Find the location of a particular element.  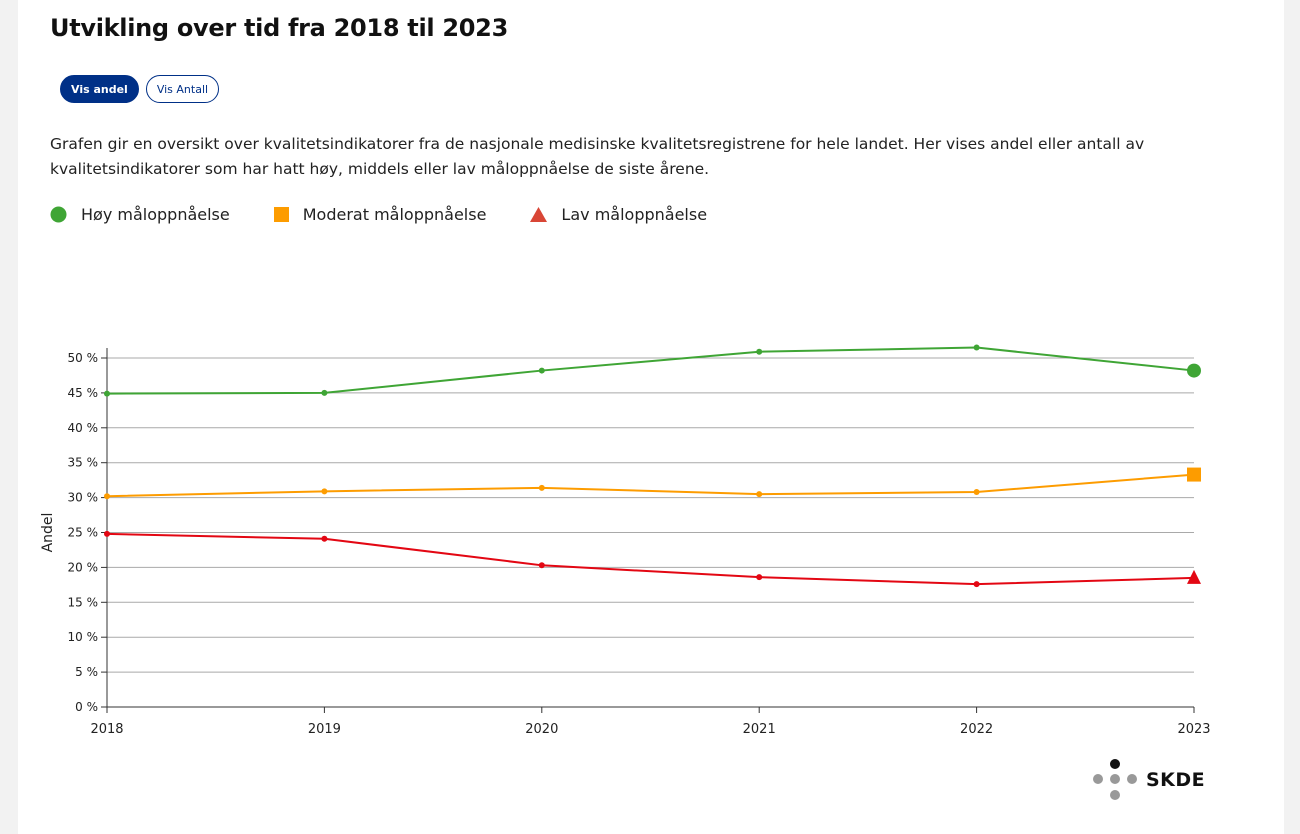

y-tick-label: 0 % is located at coordinates (86, 707).